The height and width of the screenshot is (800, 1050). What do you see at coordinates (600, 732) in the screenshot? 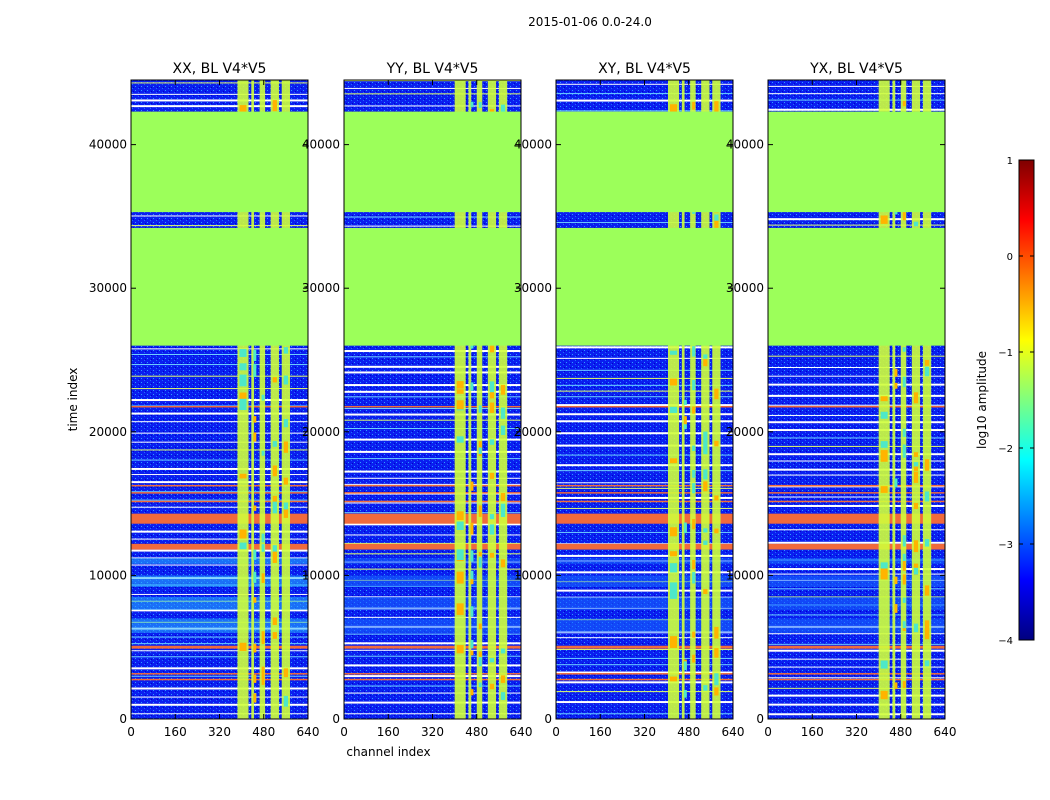
I see `x-tick-label: 160` at bounding box center [600, 732].